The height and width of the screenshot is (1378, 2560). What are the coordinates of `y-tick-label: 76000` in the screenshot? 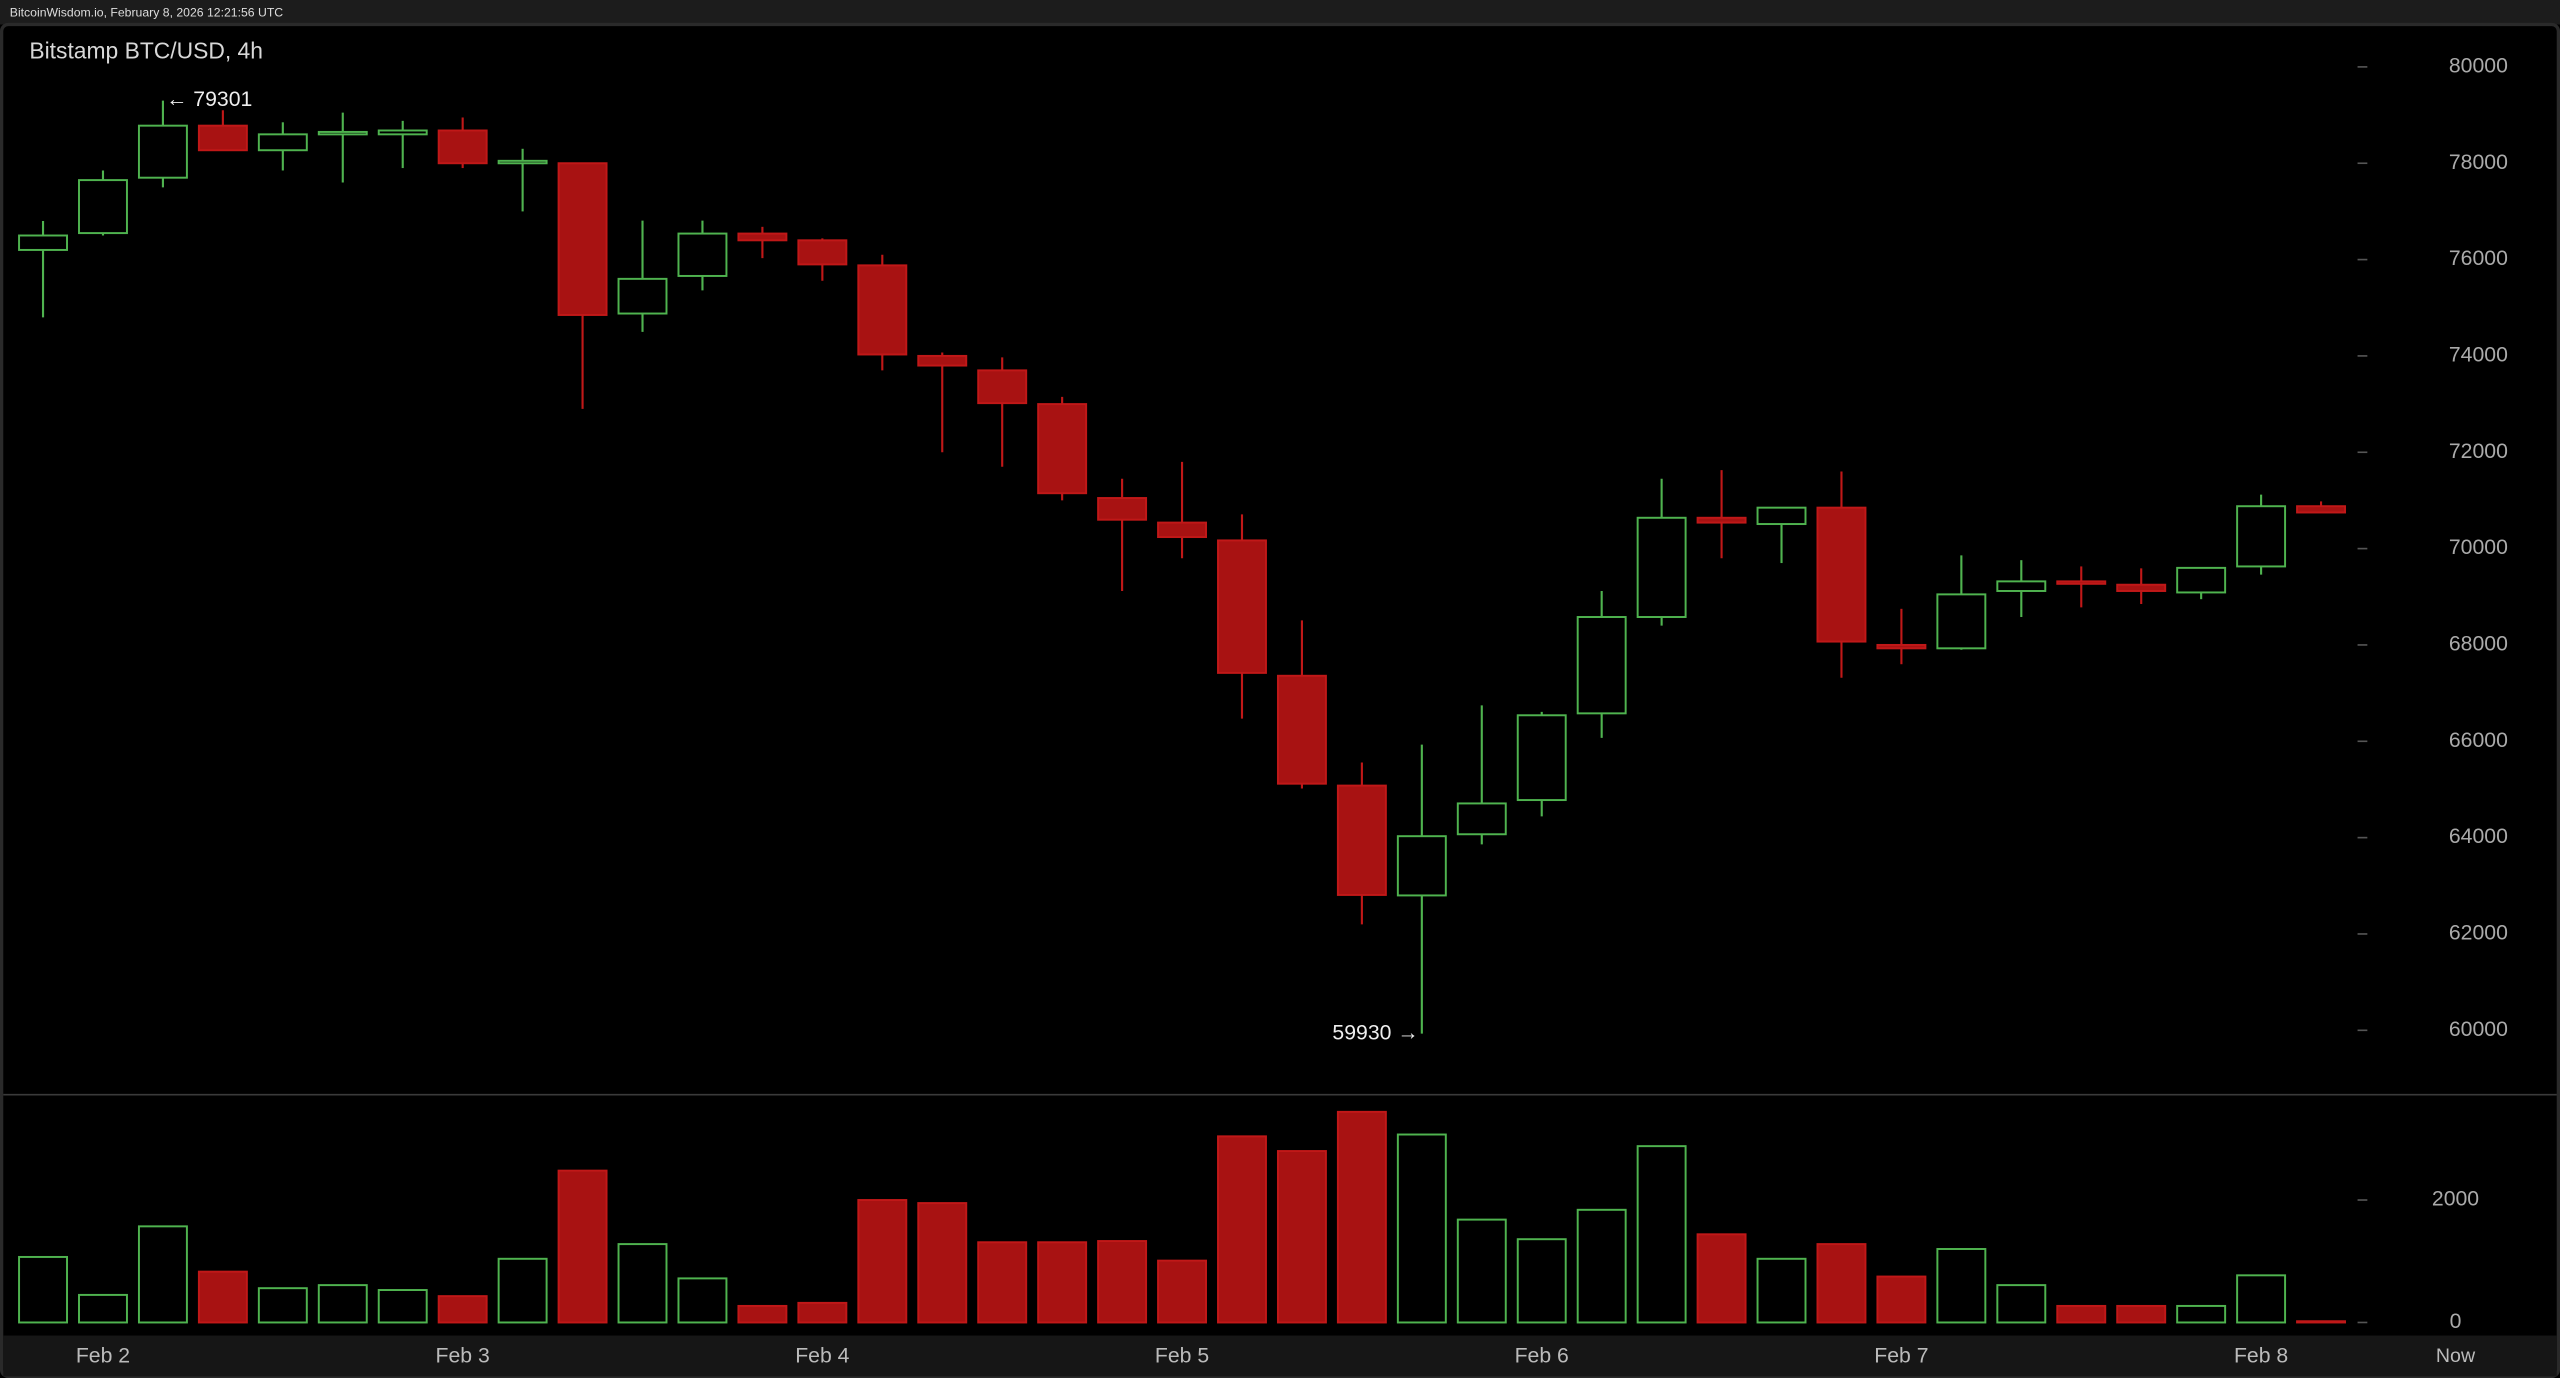 It's located at (2478, 258).